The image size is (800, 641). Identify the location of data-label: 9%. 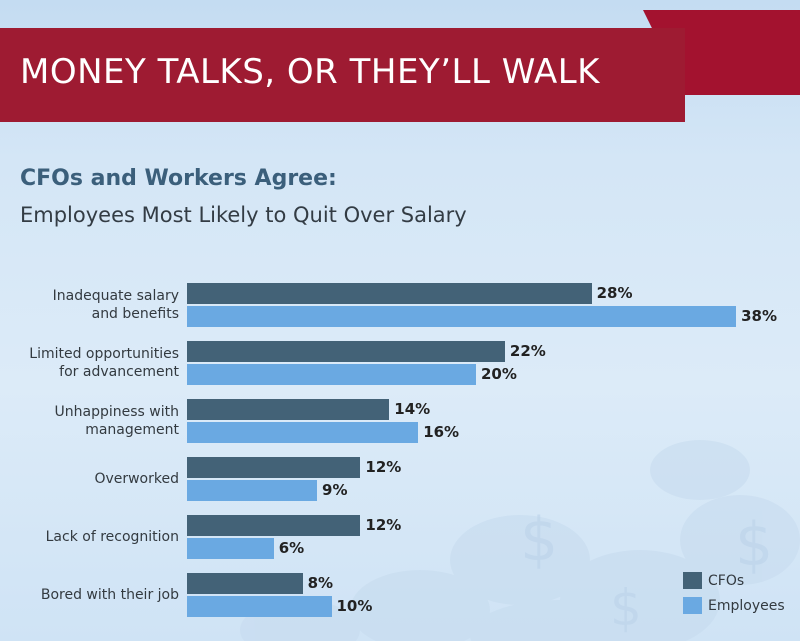
(335, 490).